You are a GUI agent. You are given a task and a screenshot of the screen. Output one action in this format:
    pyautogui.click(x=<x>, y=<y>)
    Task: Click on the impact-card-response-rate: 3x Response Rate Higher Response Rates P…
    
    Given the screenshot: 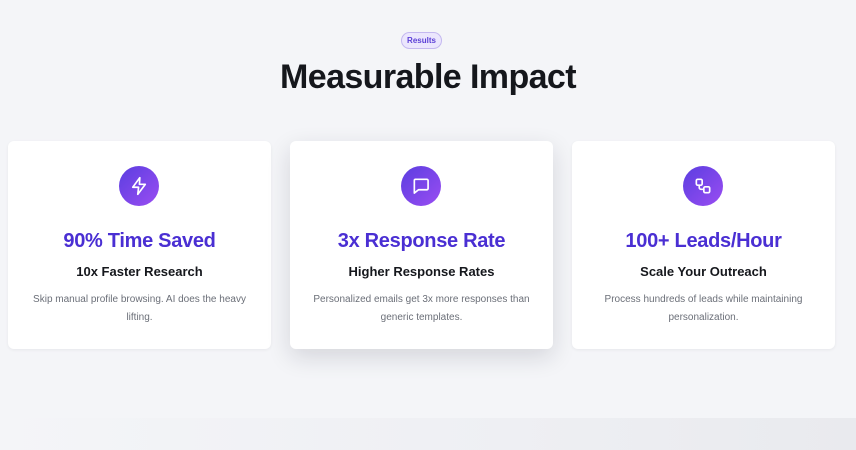 What is the action you would take?
    pyautogui.click(x=421, y=245)
    